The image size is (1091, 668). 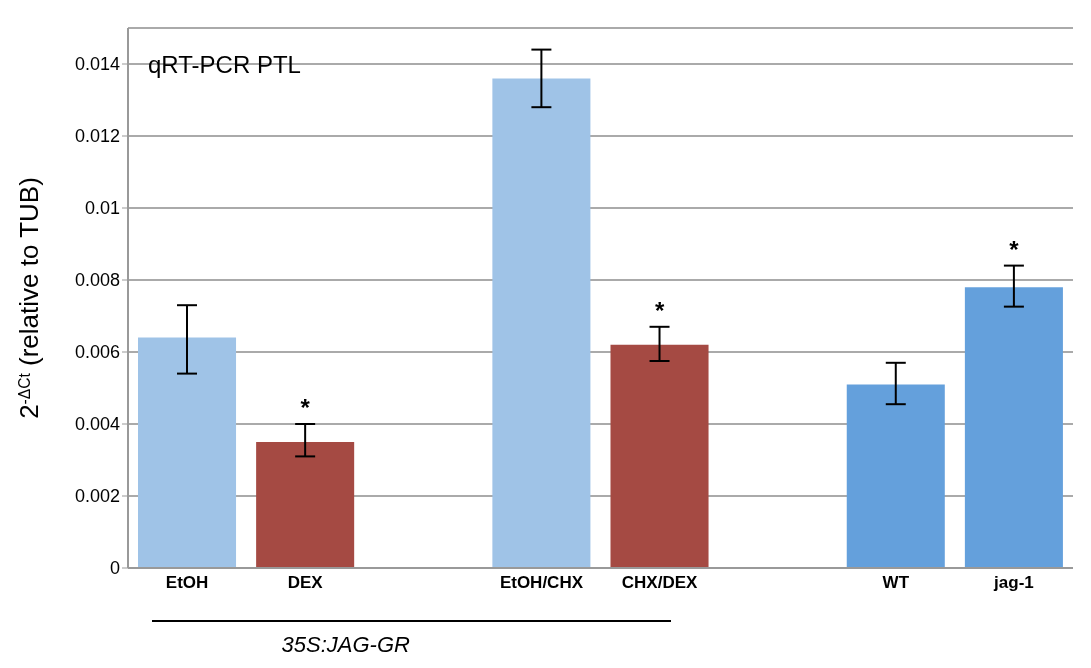 I want to click on x-tick-label: DEX, so click(x=305, y=583).